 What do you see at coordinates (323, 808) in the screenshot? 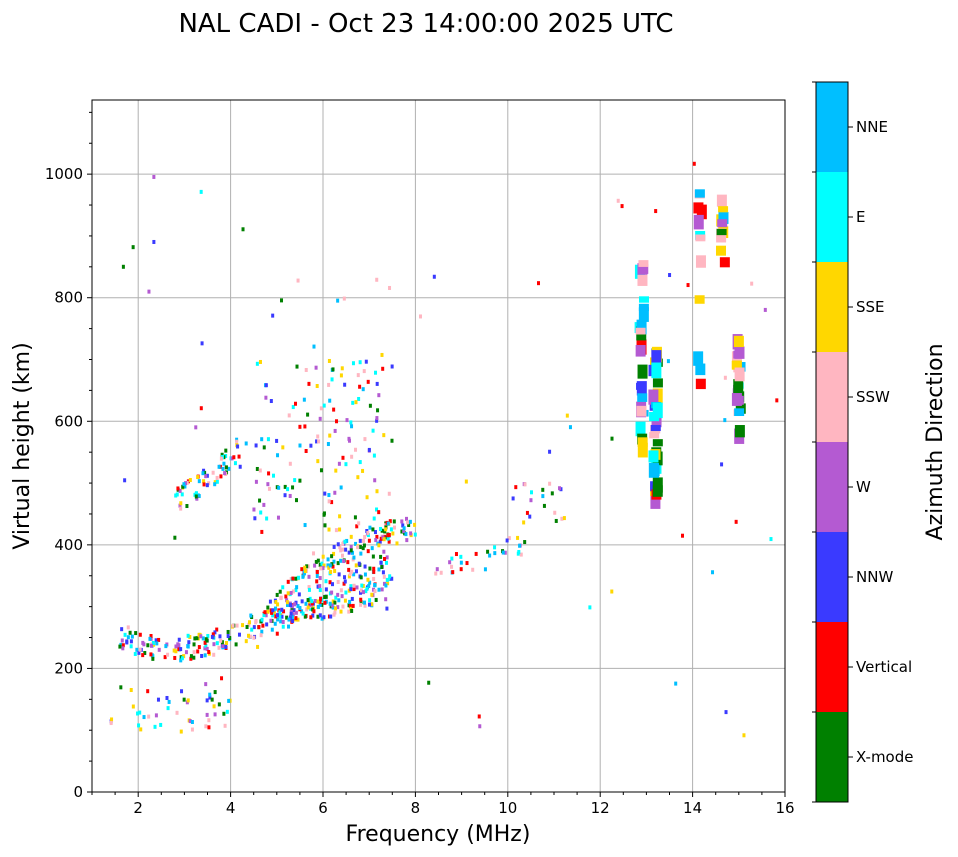
I see `x-tick-label: 6` at bounding box center [323, 808].